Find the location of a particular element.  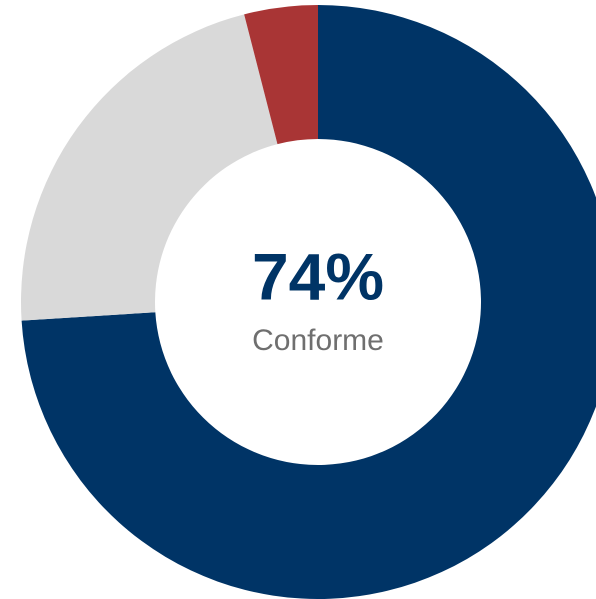

center-value: 74% is located at coordinates (318, 276).